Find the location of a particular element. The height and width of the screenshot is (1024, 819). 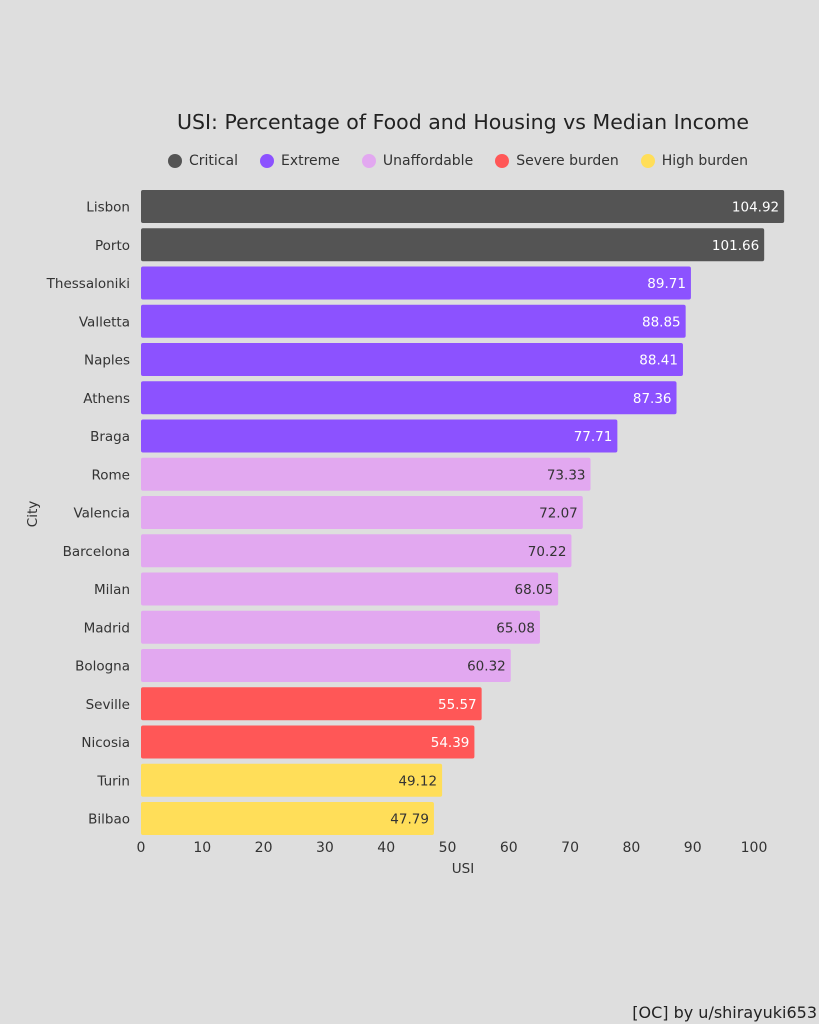

x-tick-label: 70 is located at coordinates (570, 848).